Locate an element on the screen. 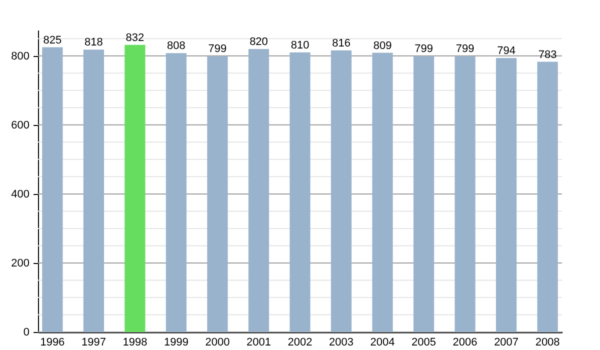 The height and width of the screenshot is (350, 600). data-label: 818 is located at coordinates (93, 42).